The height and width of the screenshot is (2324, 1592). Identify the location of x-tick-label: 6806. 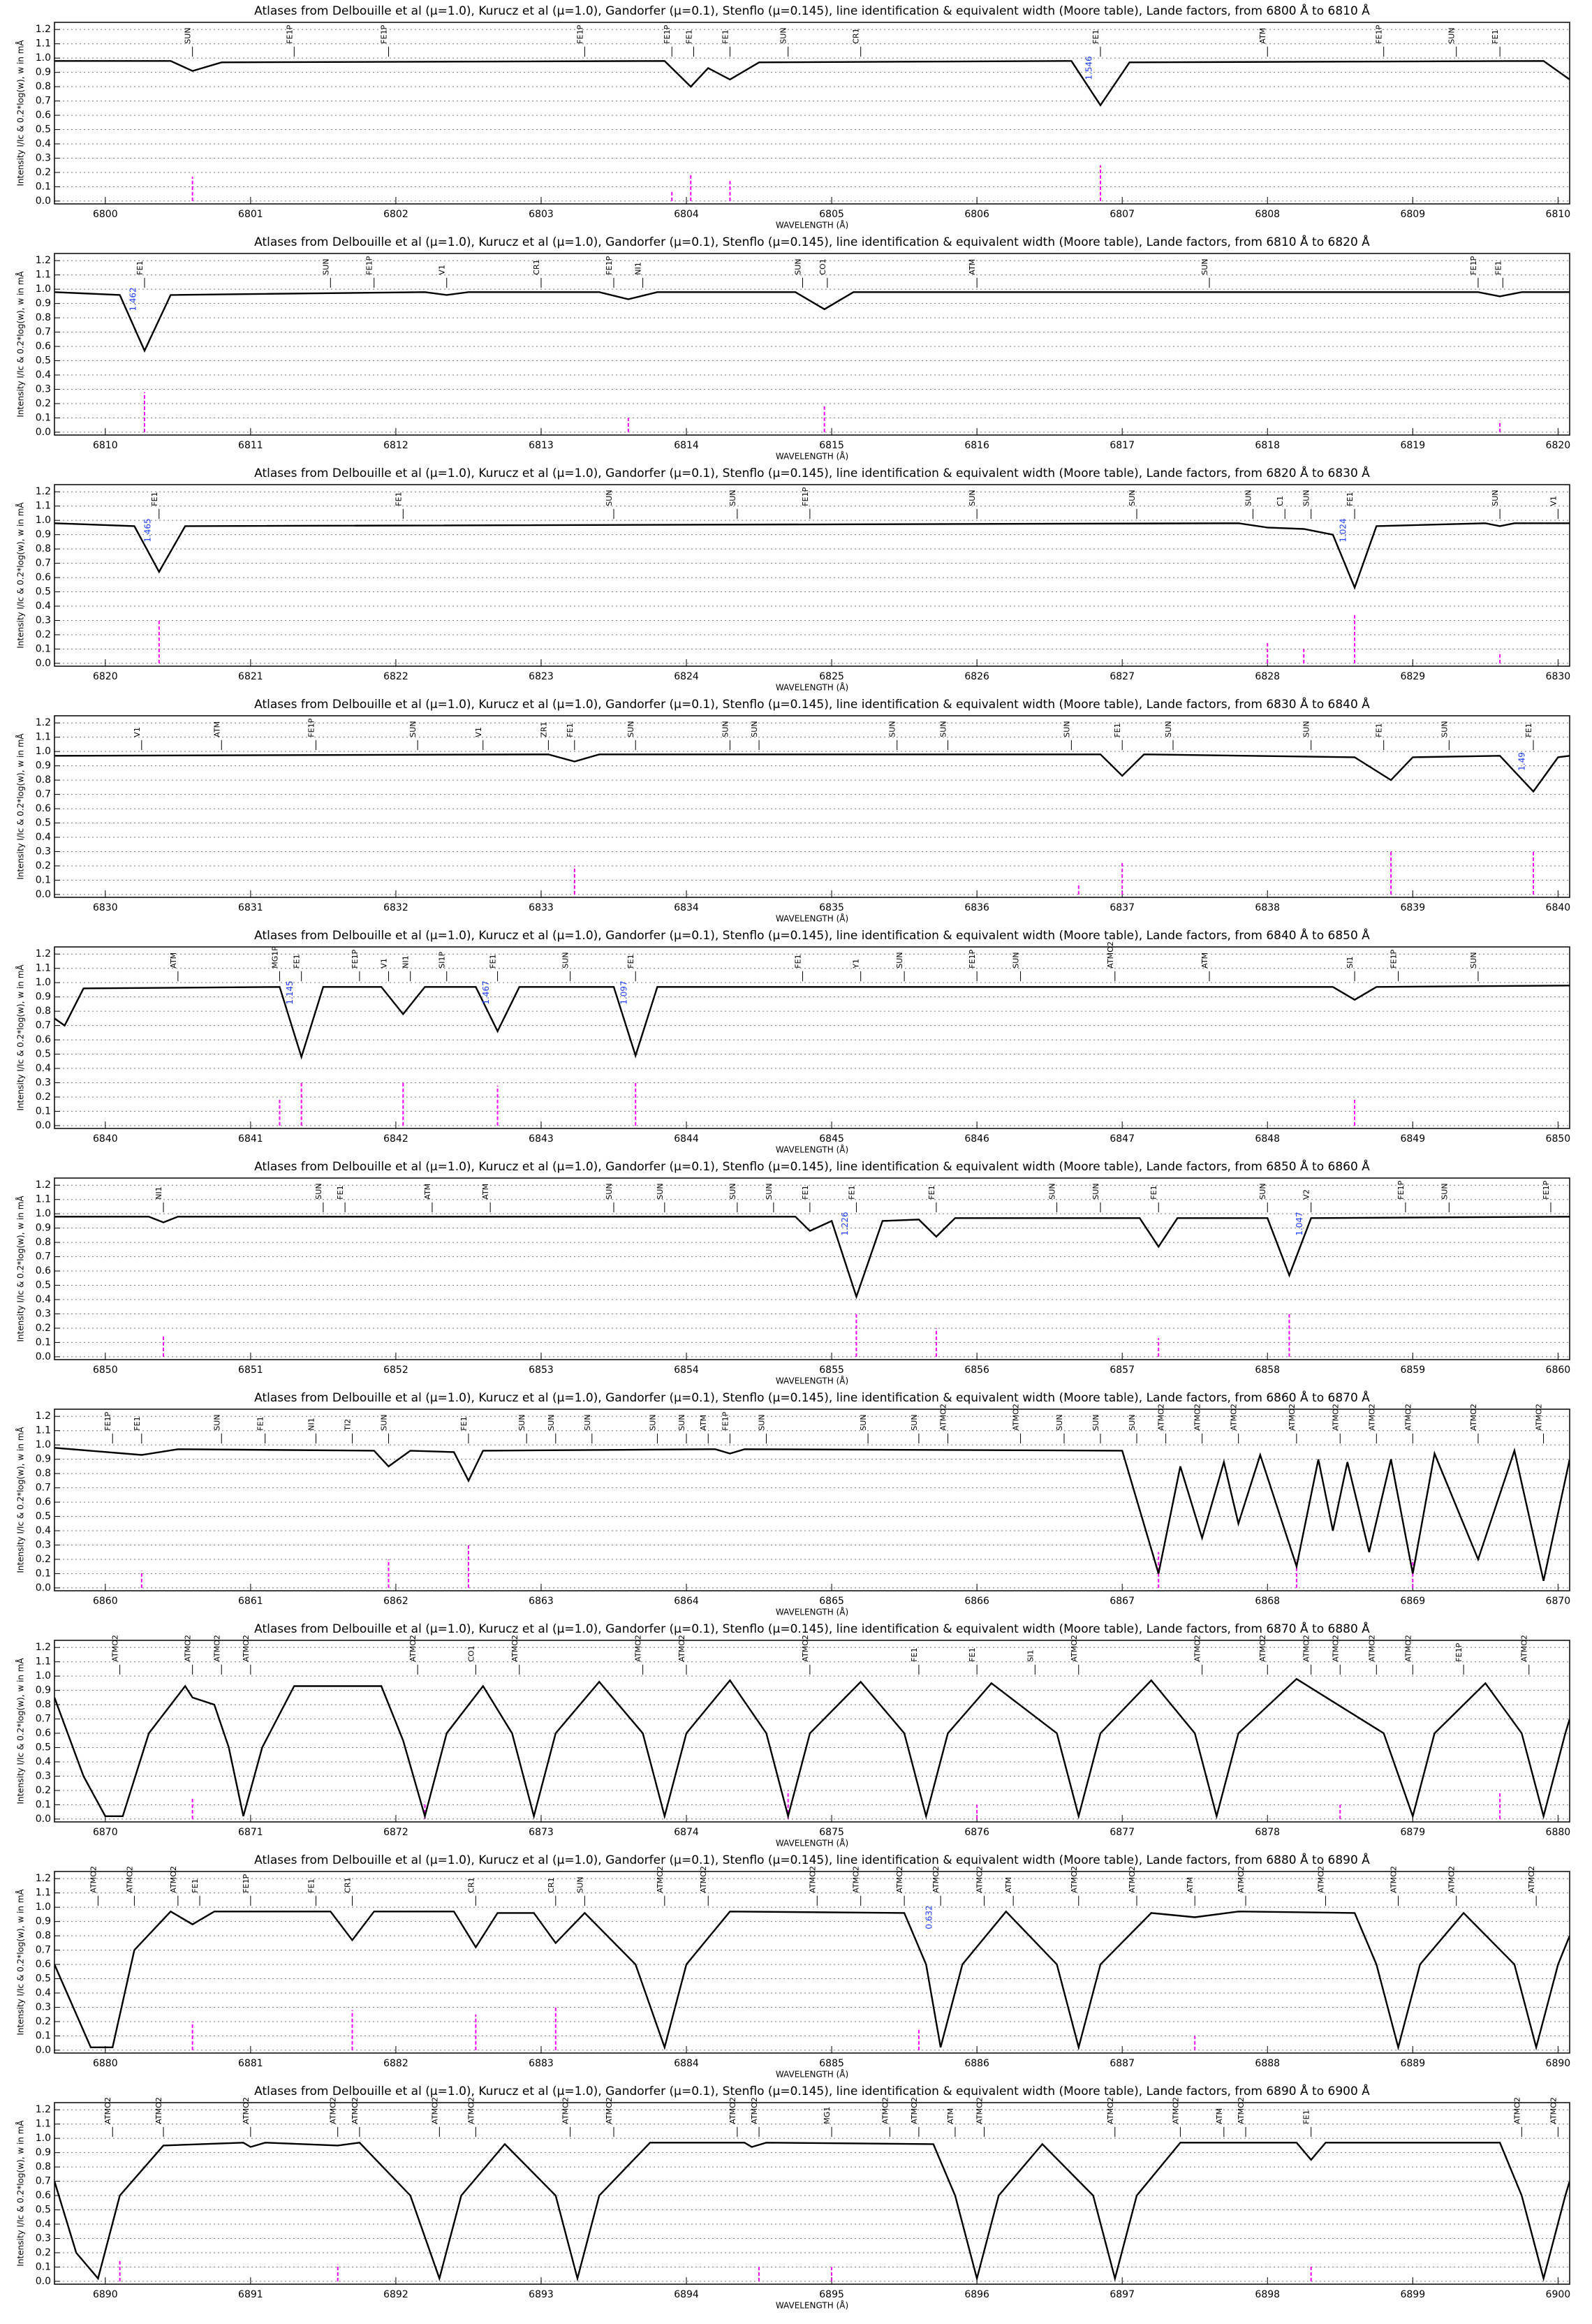
(976, 214).